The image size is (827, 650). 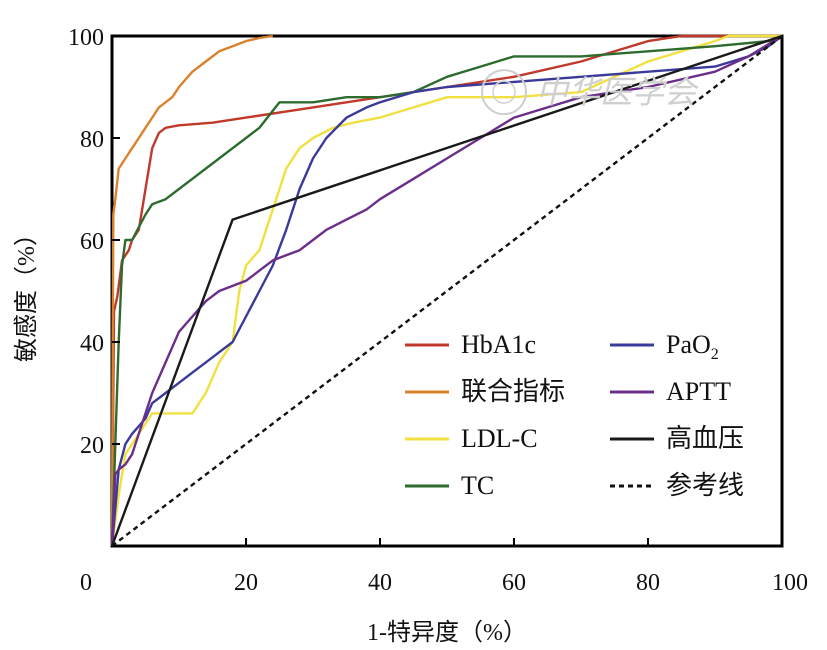 I want to click on watermark-emblem-core, so click(x=504, y=92).